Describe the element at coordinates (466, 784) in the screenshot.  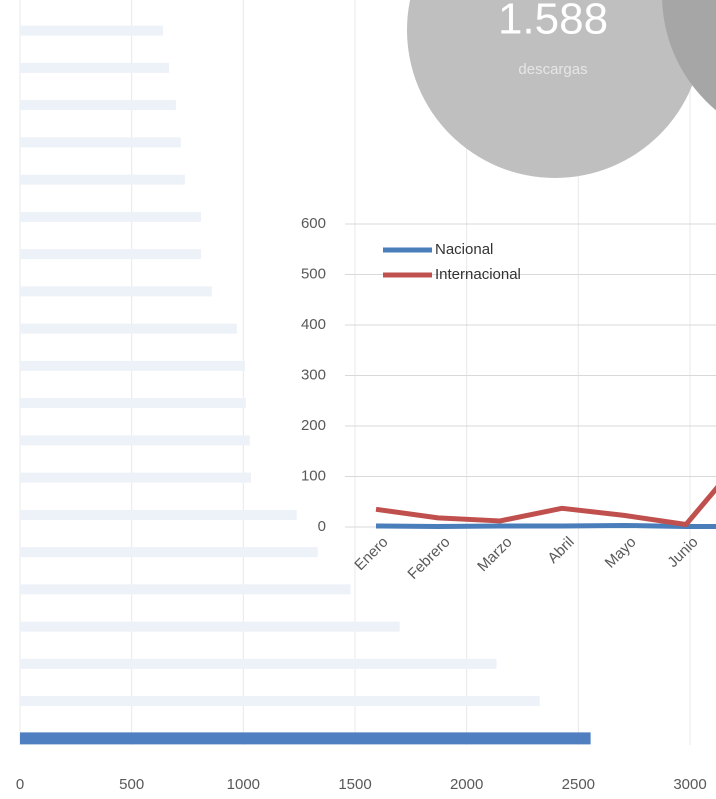
I see `x-tick-label: 2000` at that location.